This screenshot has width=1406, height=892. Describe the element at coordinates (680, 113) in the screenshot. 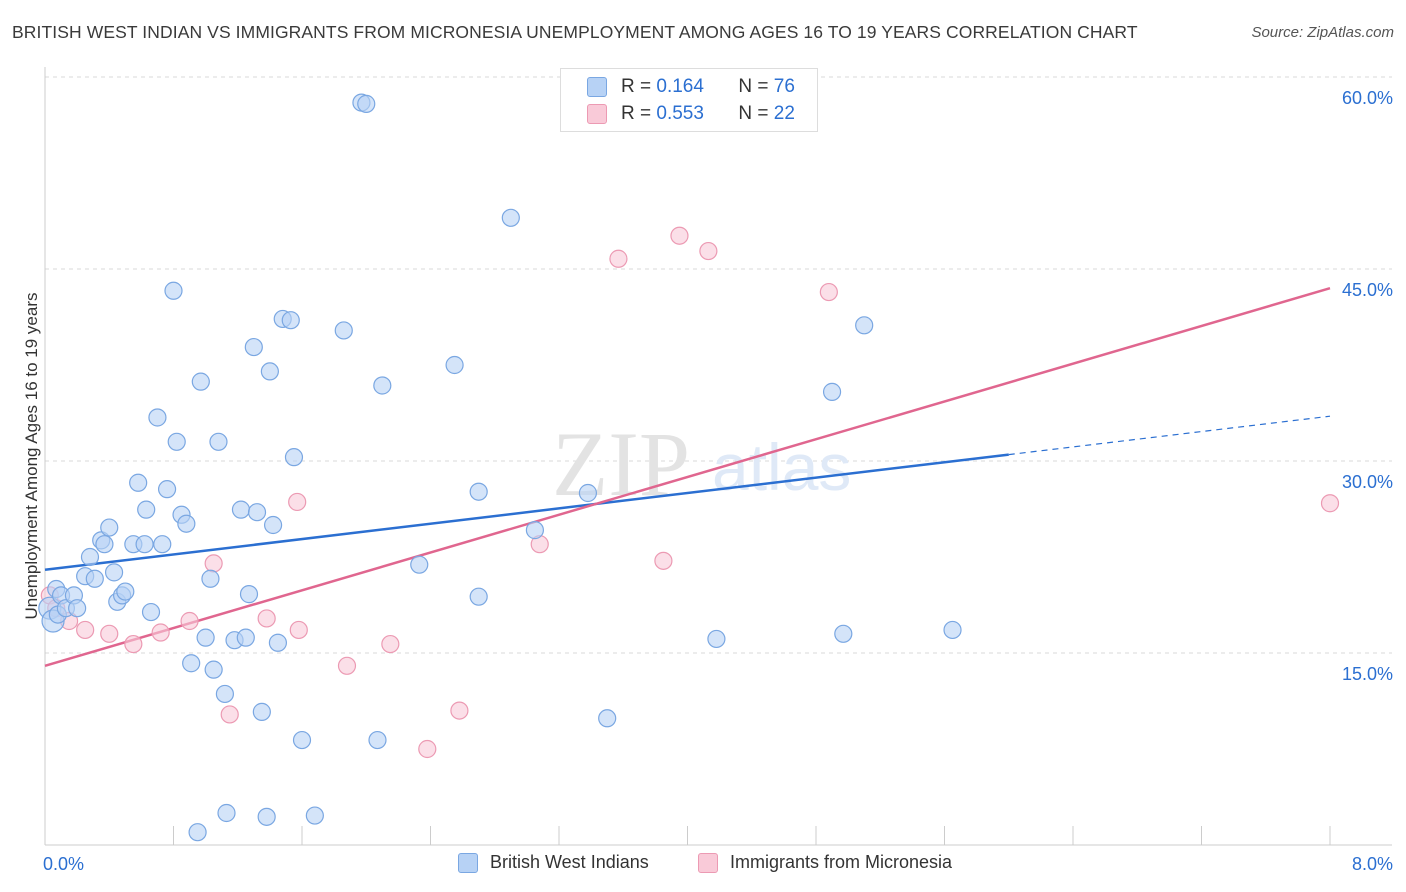

I see `r-value: 0.553` at that location.